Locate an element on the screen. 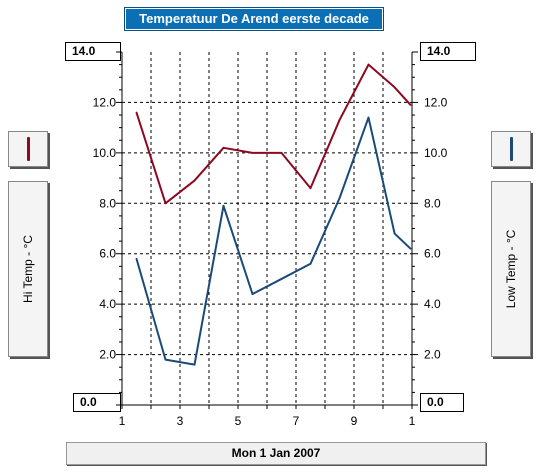  y-tick-label-right: 4.0 is located at coordinates (432, 304).